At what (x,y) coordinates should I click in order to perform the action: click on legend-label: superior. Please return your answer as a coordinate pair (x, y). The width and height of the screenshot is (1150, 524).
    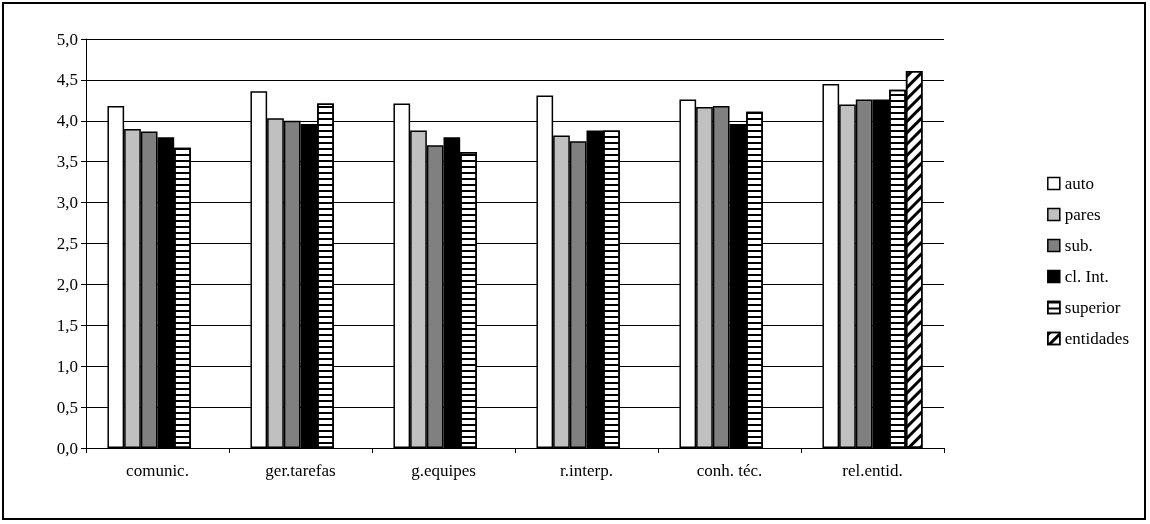
    Looking at the image, I should click on (1092, 307).